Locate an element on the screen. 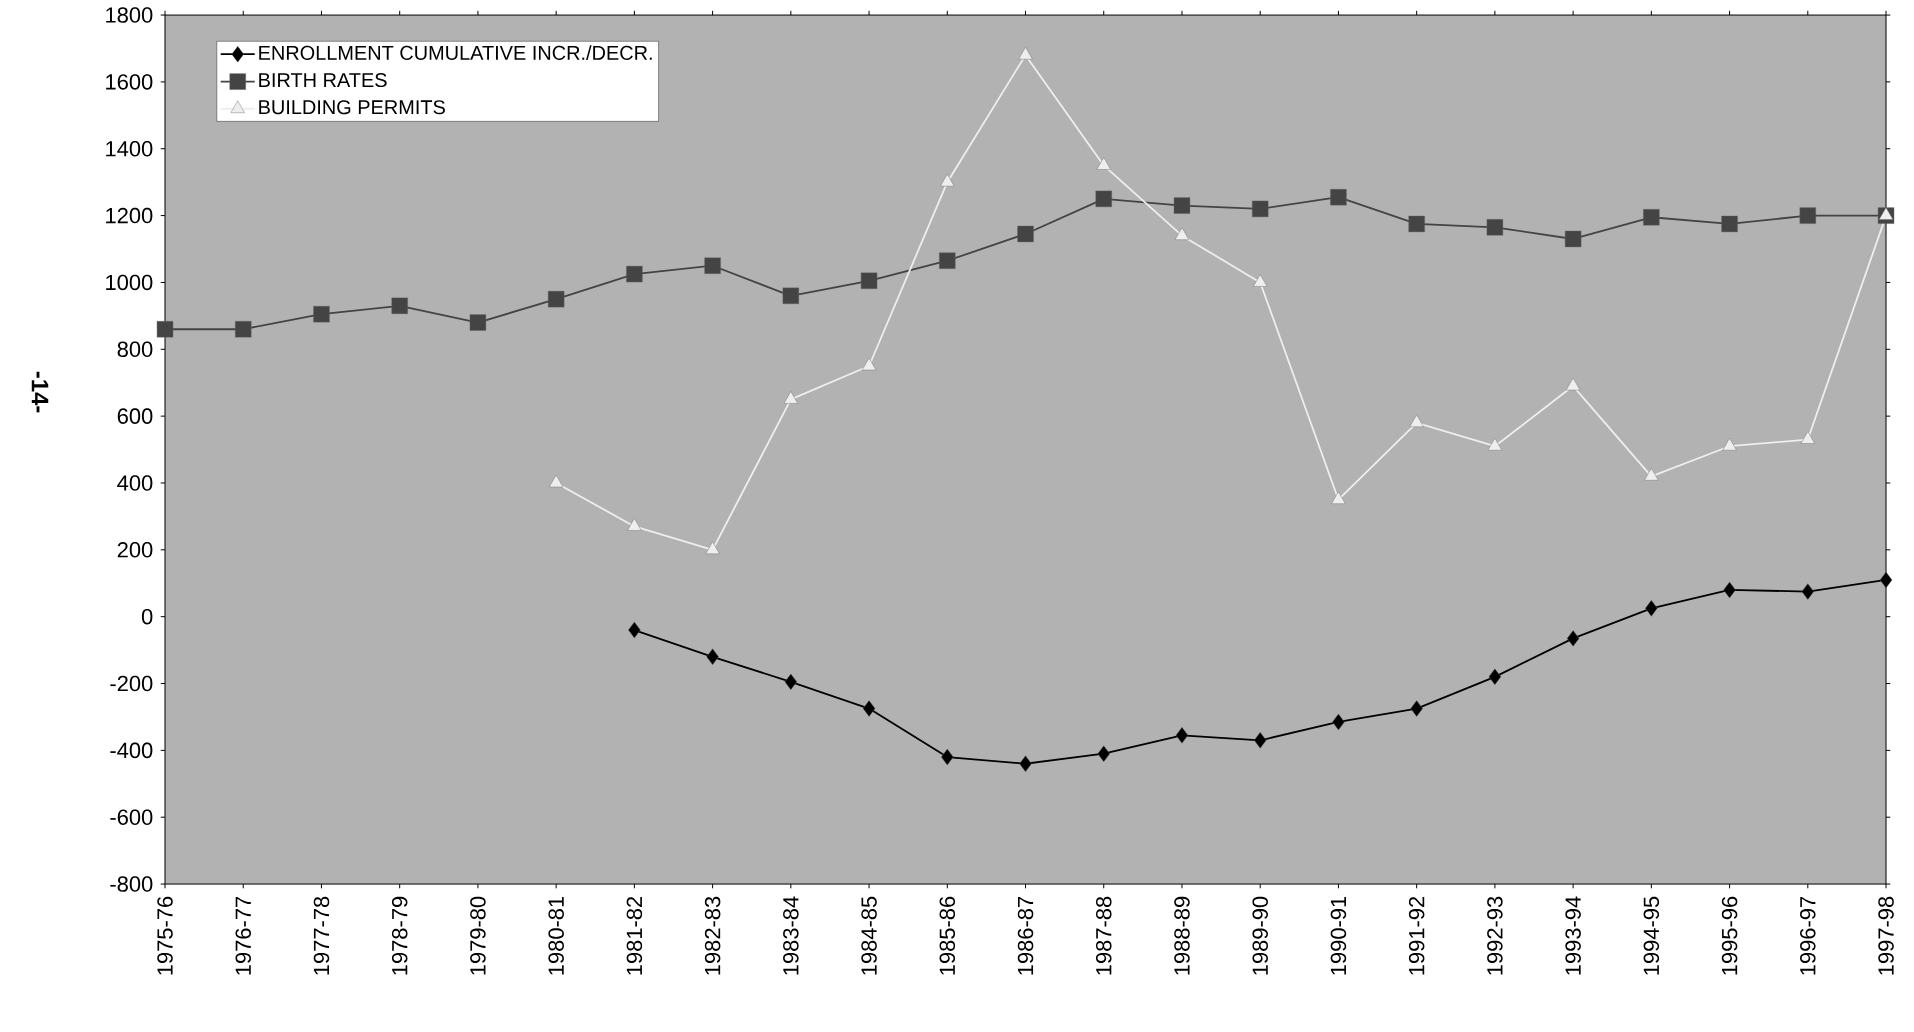 This screenshot has width=1914, height=1032. x-tick-label: 1983-84 is located at coordinates (791, 935).